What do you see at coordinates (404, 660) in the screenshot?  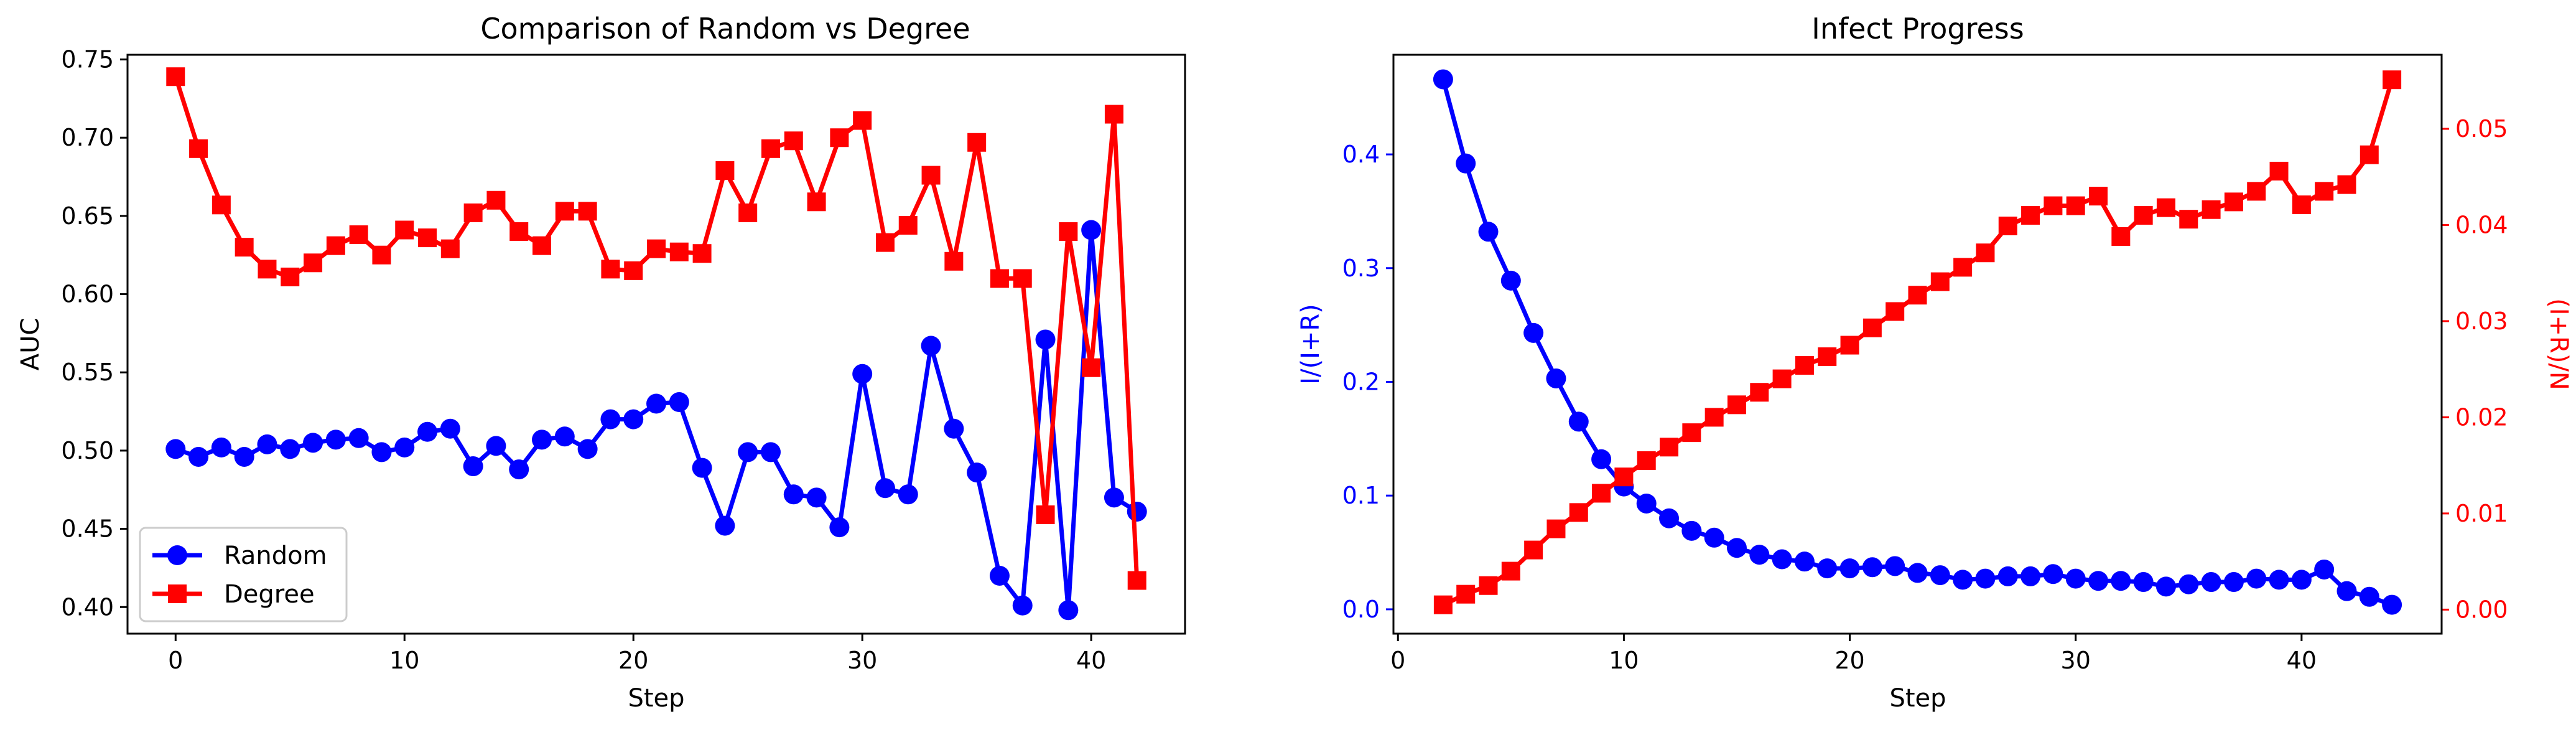 I see `auc-xtick-label: 10` at bounding box center [404, 660].